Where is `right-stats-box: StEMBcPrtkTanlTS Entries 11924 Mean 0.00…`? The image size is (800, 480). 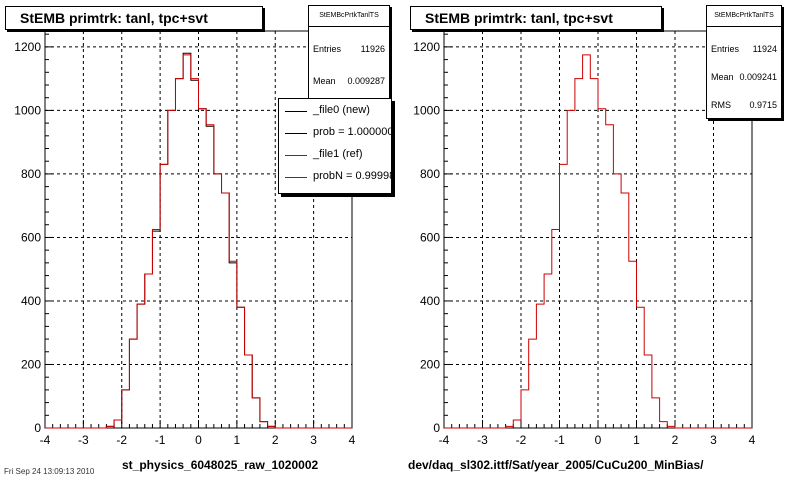 right-stats-box: StEMBcPrtkTanlTS Entries 11924 Mean 0.00… is located at coordinates (744, 62).